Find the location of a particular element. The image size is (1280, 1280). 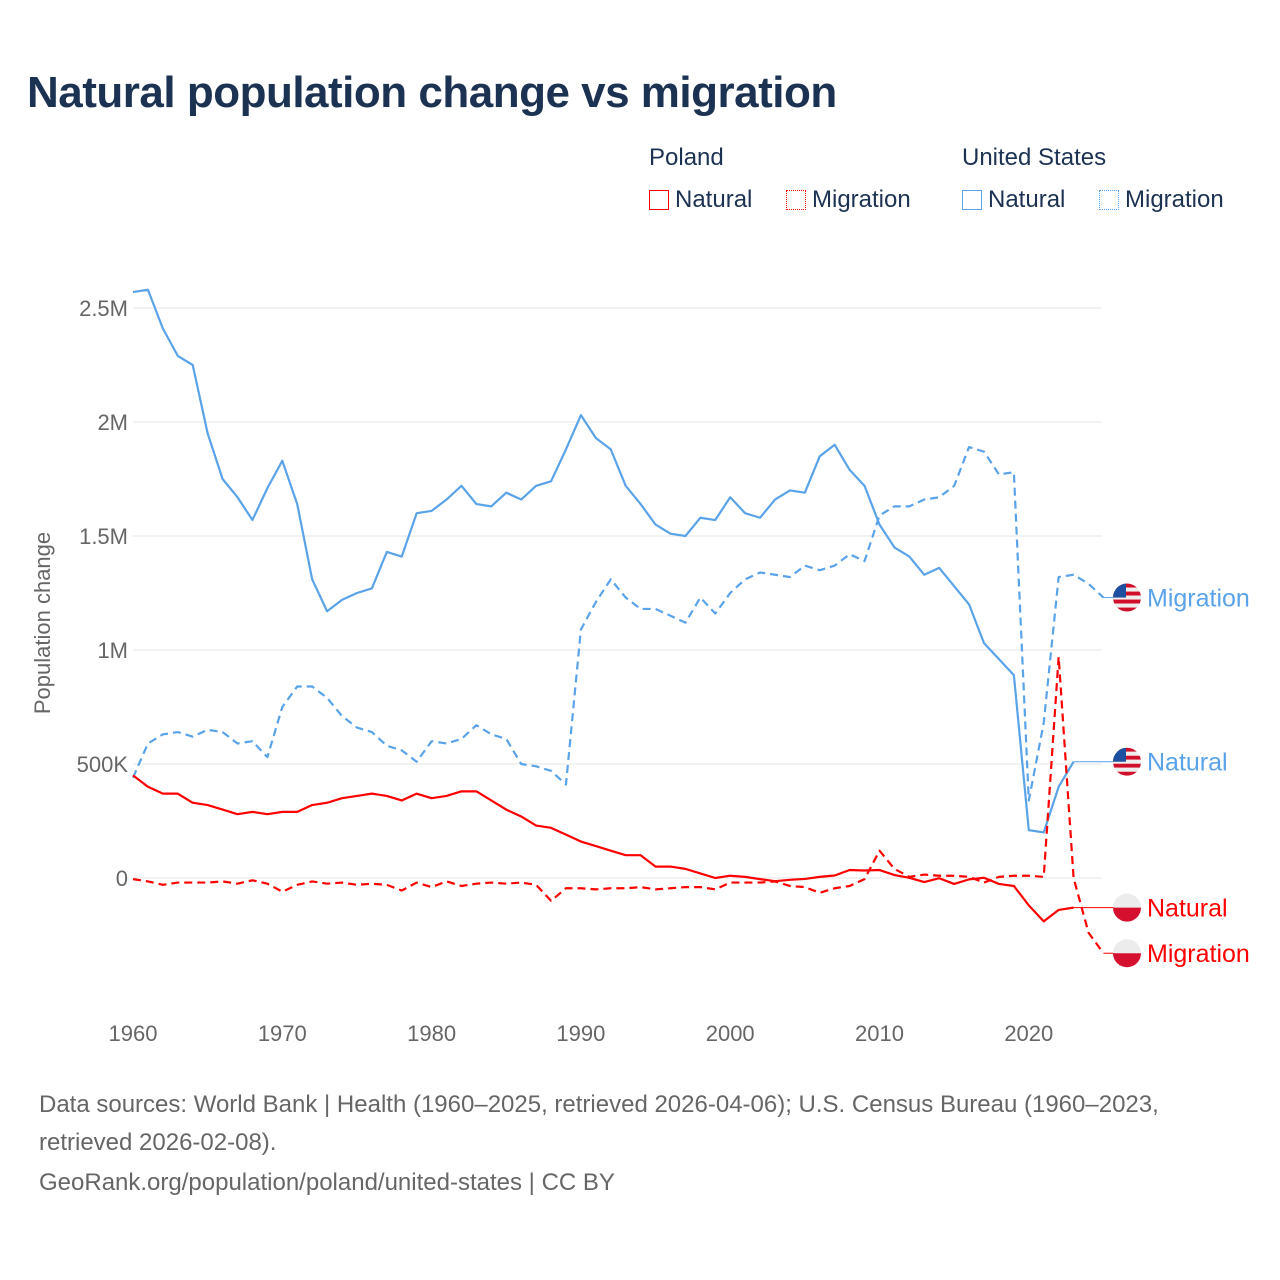

x-tick-label: 1990 is located at coordinates (580, 1033).